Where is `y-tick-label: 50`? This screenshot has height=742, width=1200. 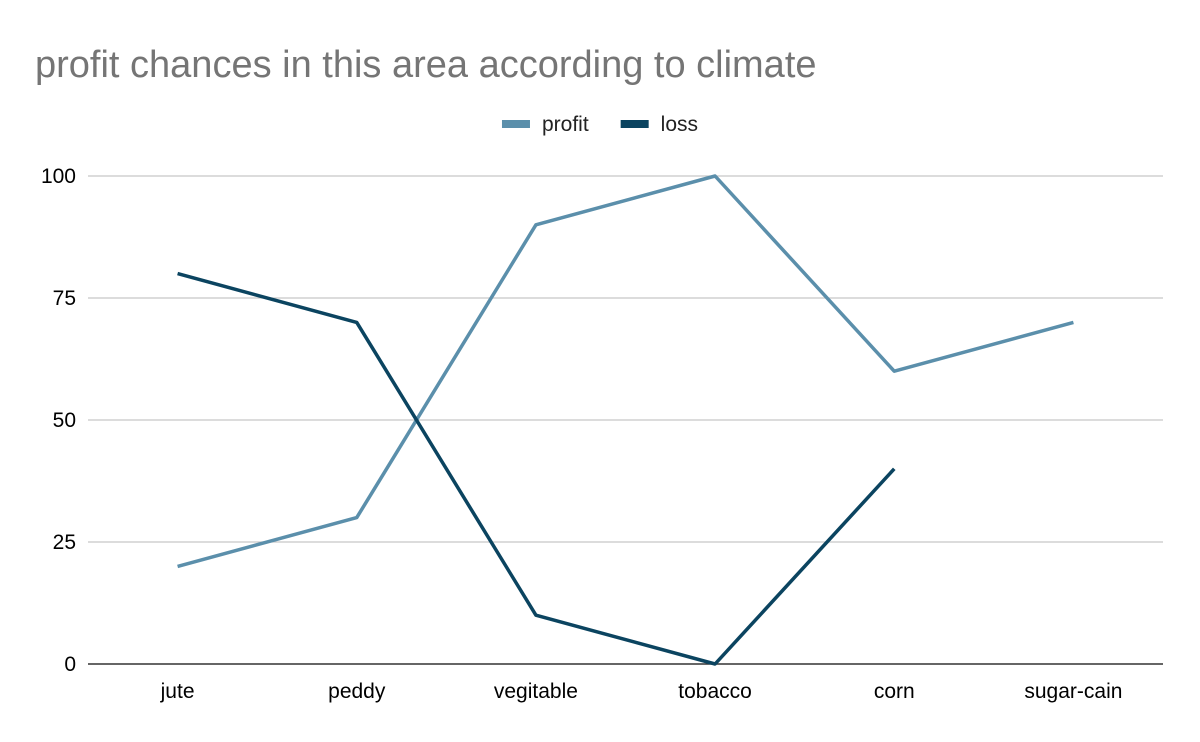 y-tick-label: 50 is located at coordinates (64, 420).